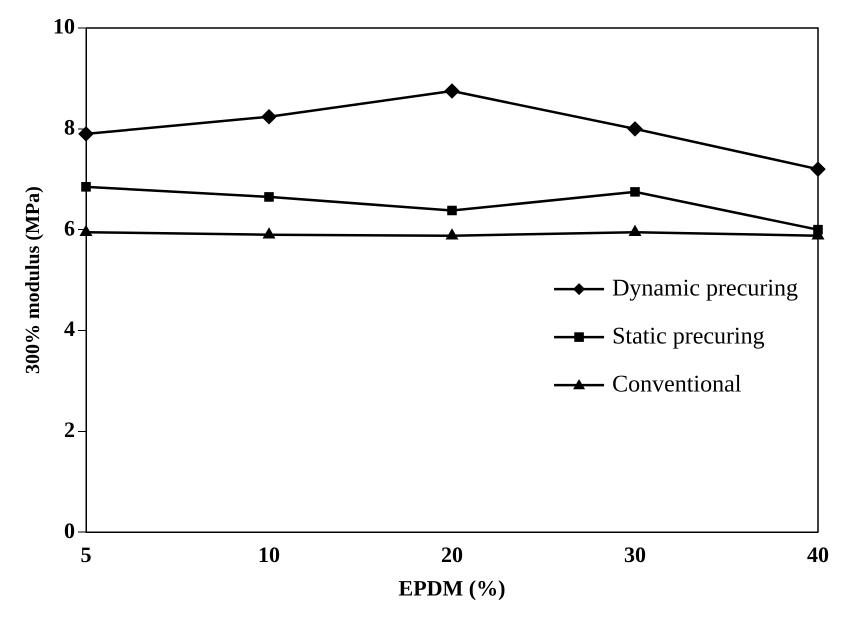  What do you see at coordinates (69, 227) in the screenshot?
I see `y-tick-label: 6` at bounding box center [69, 227].